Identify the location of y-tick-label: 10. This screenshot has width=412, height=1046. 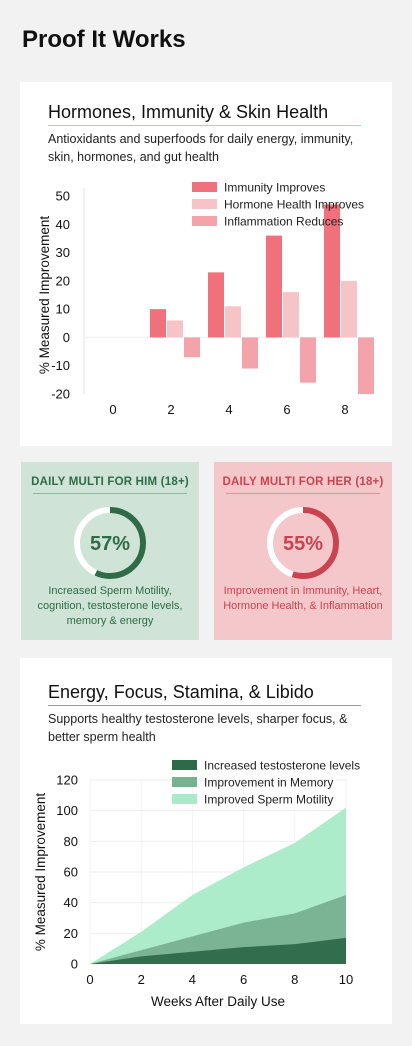
(63, 309).